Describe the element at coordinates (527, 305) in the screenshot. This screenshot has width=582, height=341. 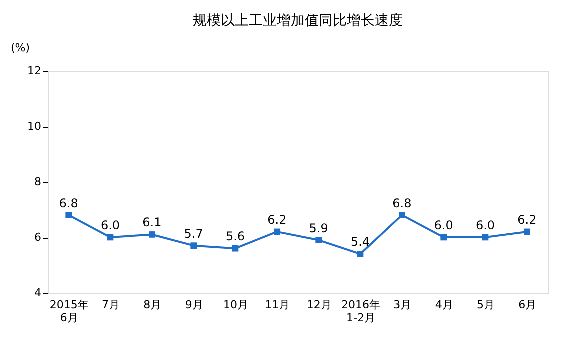
I see `x-tick-label: 6月` at that location.